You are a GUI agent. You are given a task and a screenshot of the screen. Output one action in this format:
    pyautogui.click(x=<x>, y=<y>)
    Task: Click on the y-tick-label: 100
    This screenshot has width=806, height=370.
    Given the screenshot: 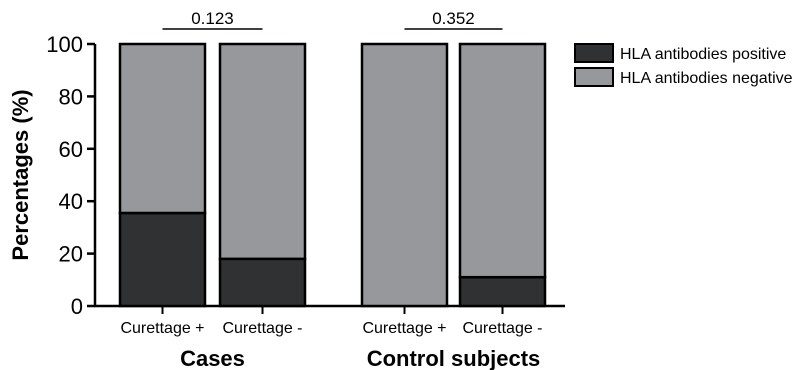 What is the action you would take?
    pyautogui.click(x=64, y=44)
    